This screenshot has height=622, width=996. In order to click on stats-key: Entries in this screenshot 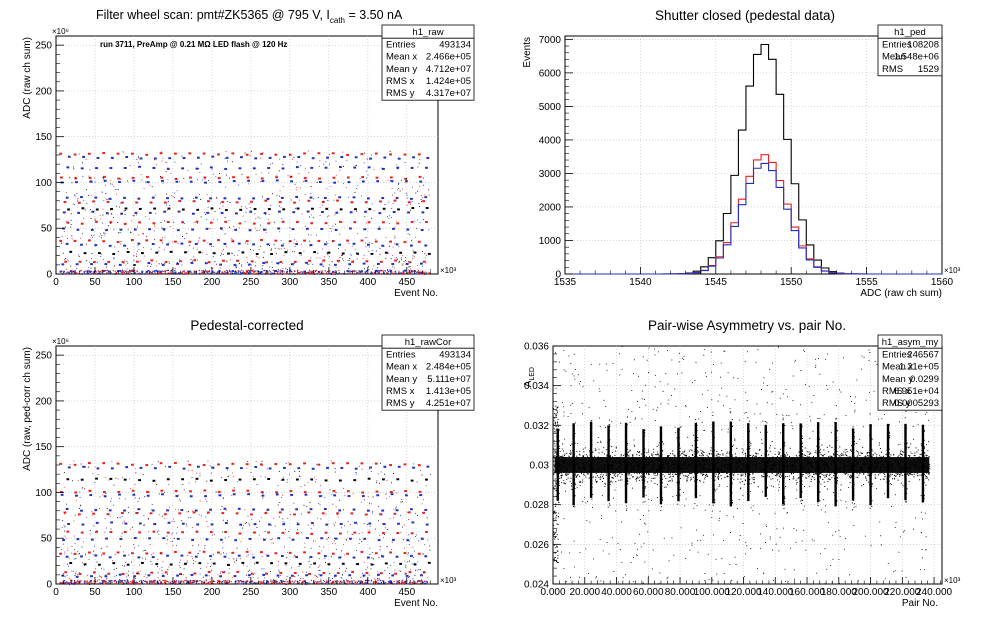, I will do `click(401, 44)`.